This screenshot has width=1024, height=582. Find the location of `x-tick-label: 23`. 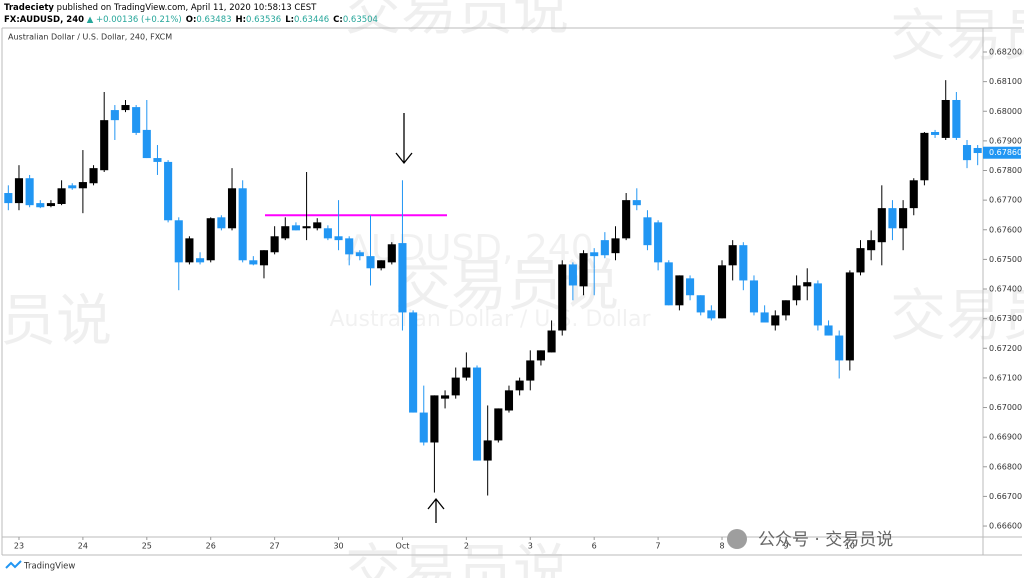

x-tick-label: 23 is located at coordinates (19, 546).